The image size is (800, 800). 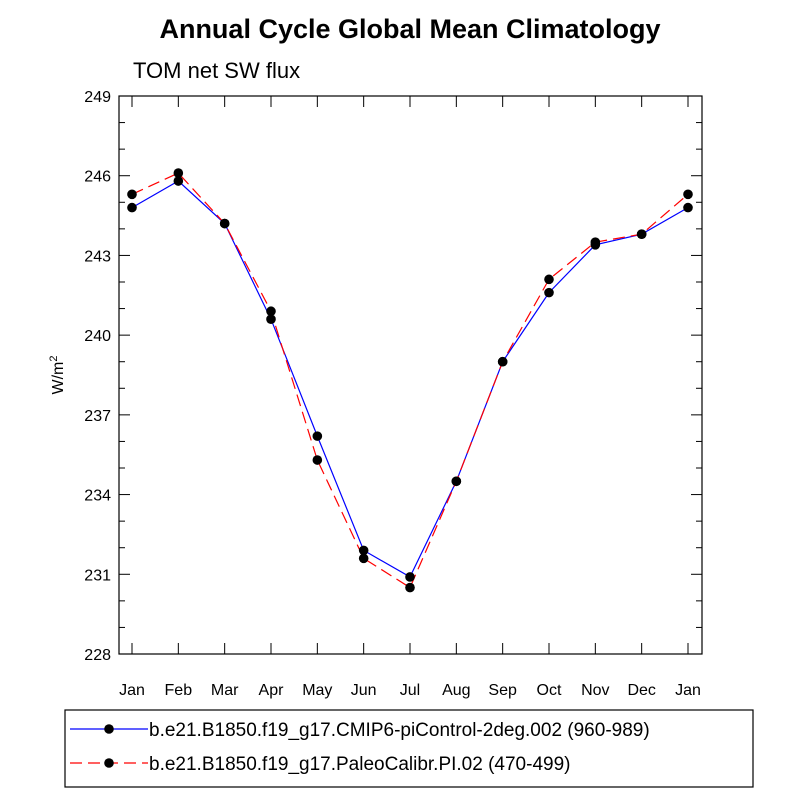 I want to click on y-tick-label: 228, so click(x=97, y=655).